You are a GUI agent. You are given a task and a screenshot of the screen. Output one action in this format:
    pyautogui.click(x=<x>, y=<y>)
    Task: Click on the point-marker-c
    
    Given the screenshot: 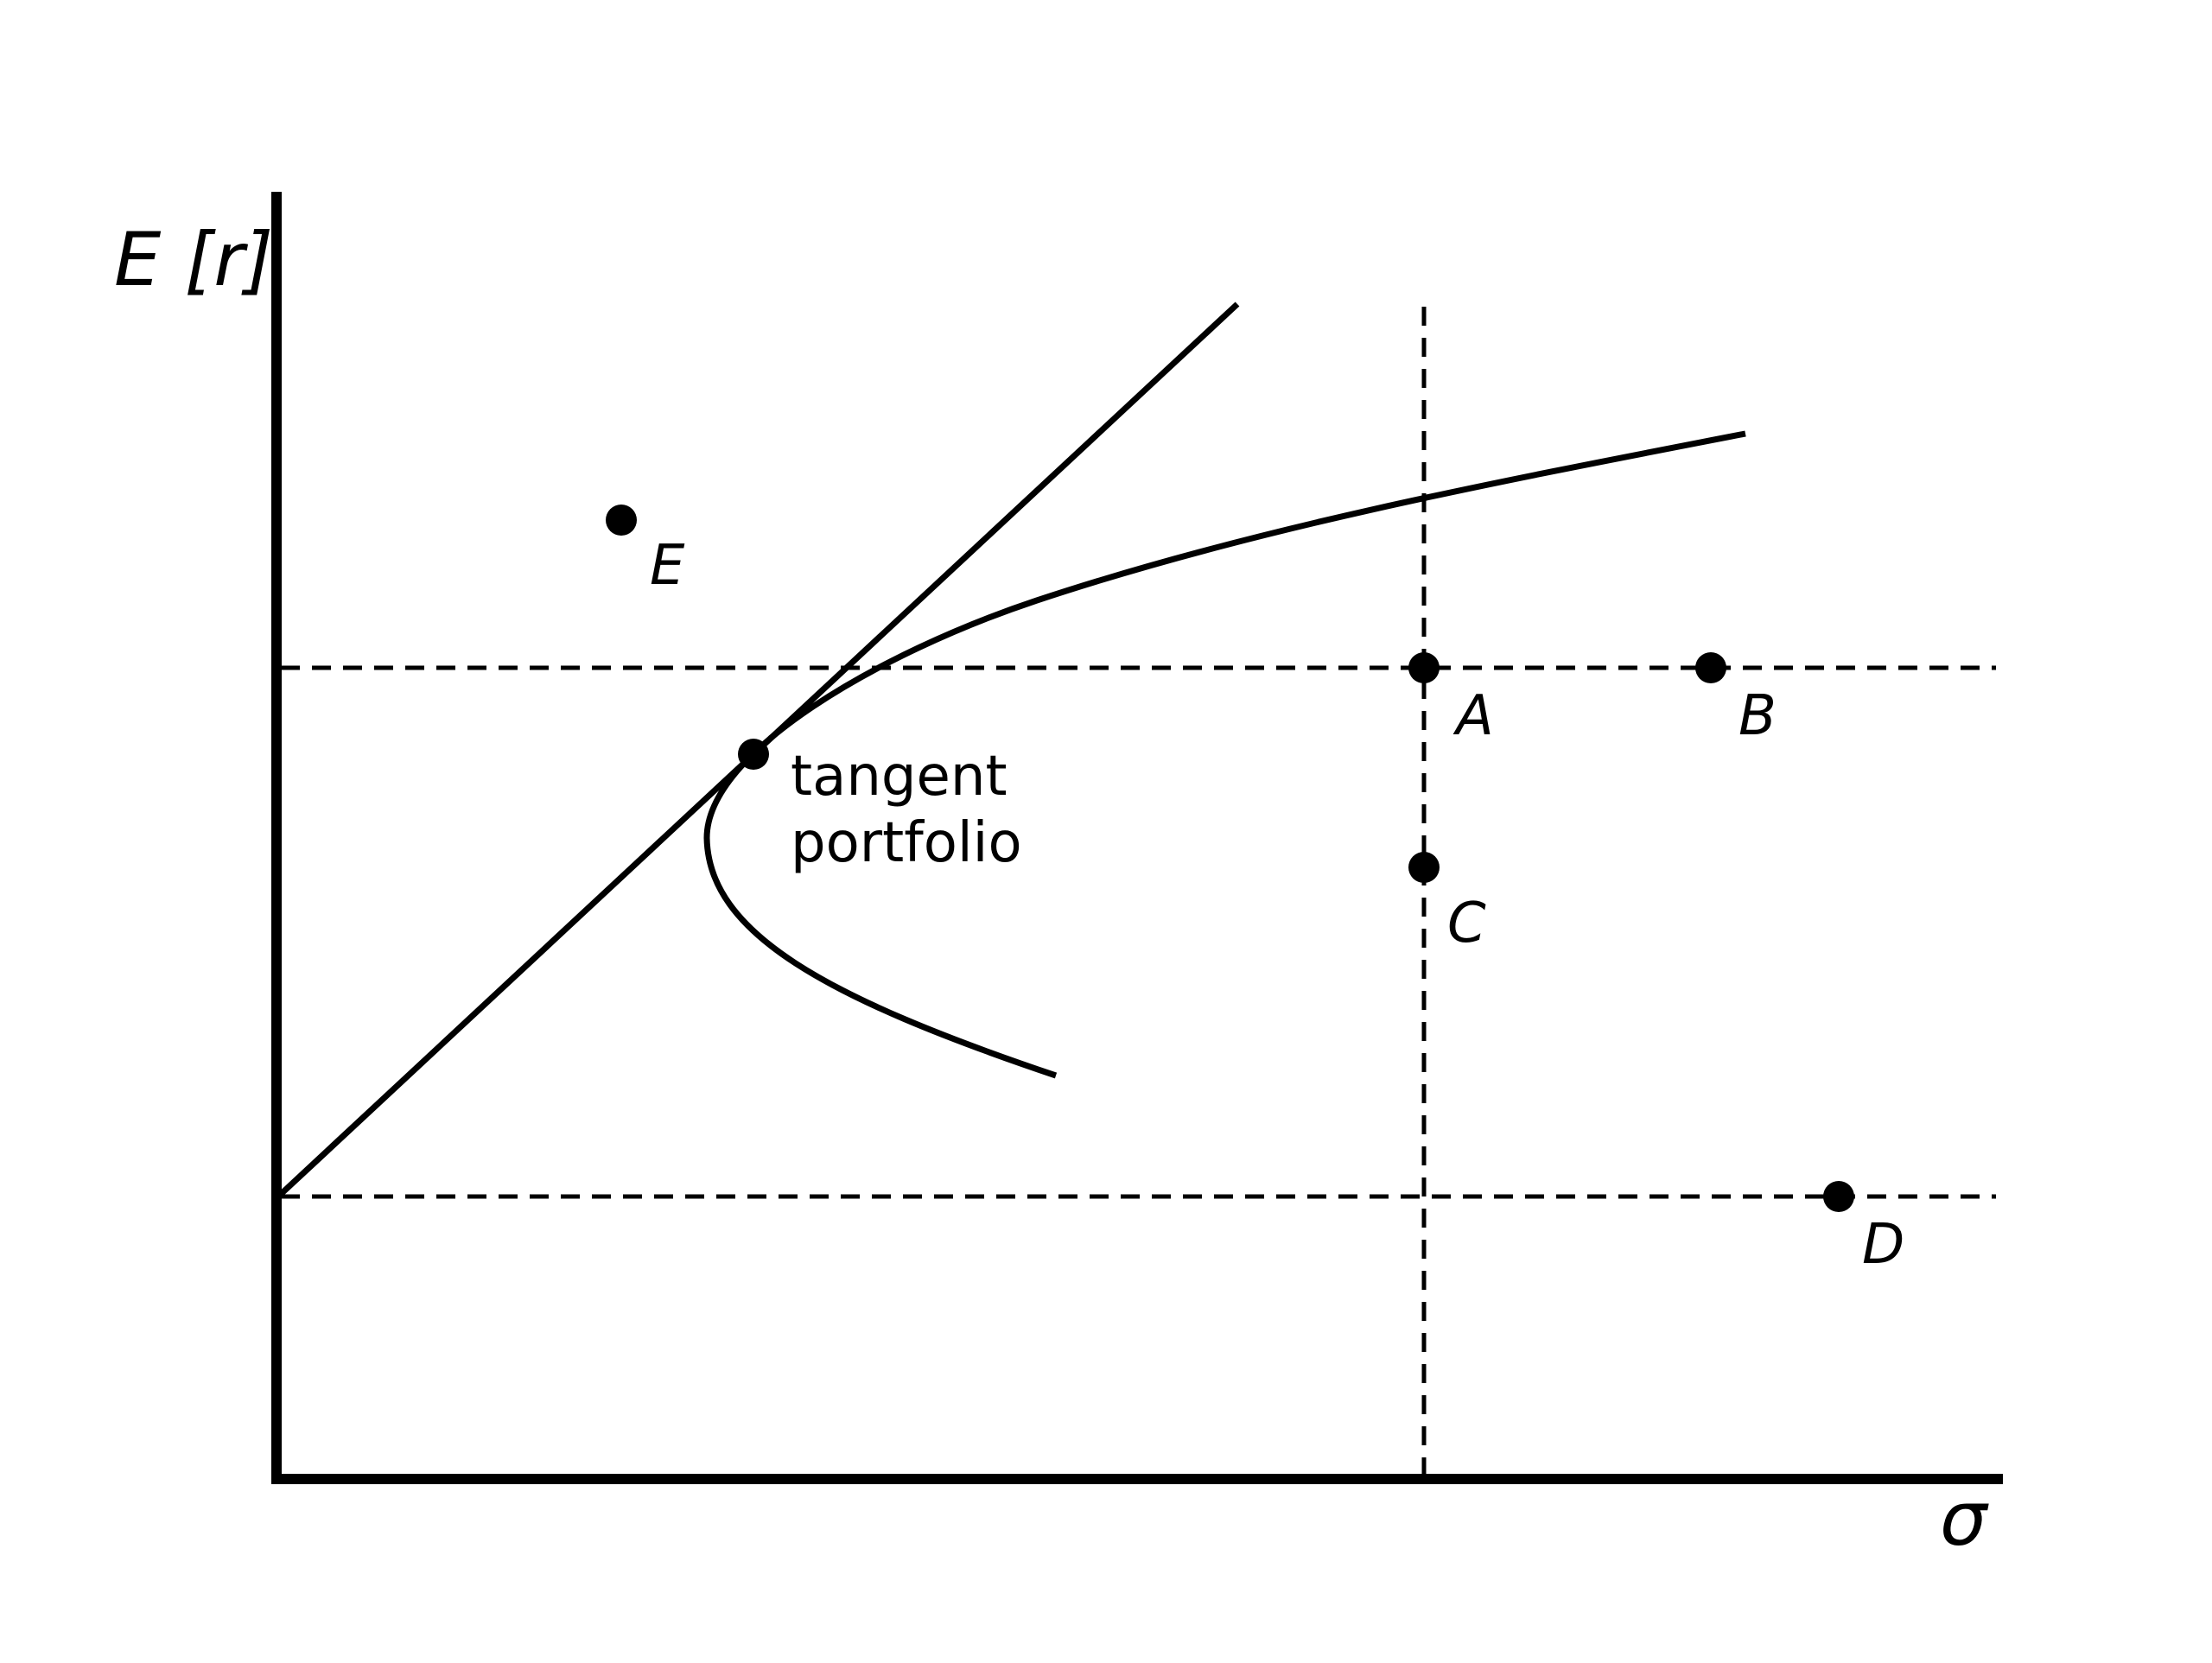 What is the action you would take?
    pyautogui.click(x=1424, y=868)
    